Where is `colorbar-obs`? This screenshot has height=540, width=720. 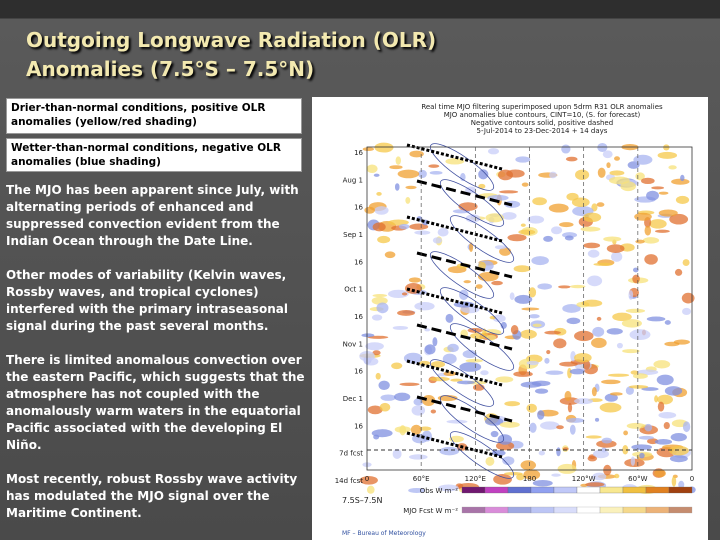 colorbar-obs is located at coordinates (611, 490).